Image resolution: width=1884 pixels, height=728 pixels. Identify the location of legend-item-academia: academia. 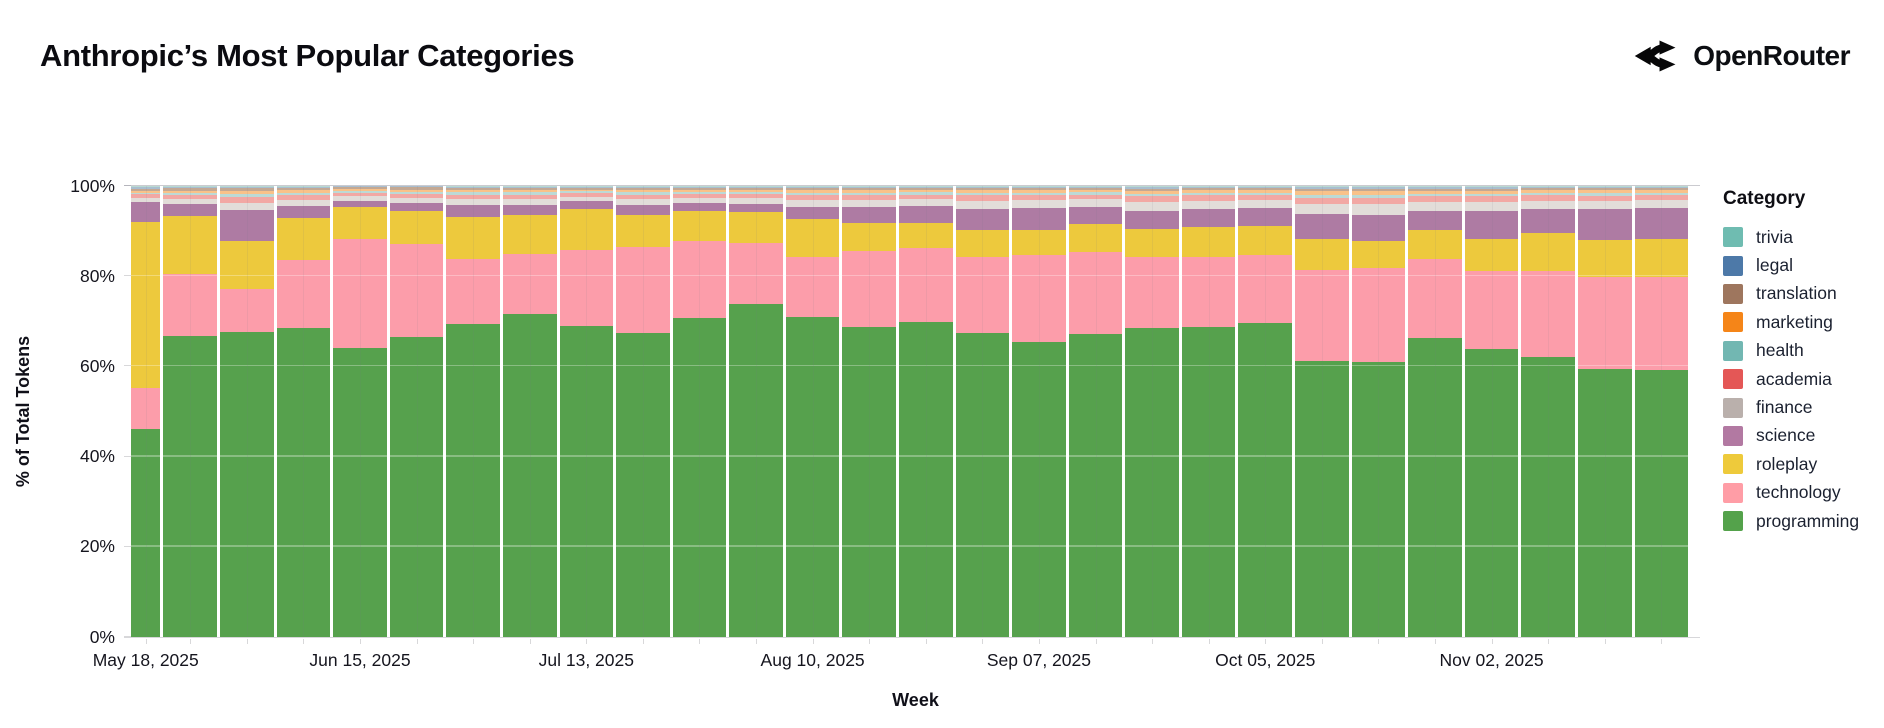
(1791, 379).